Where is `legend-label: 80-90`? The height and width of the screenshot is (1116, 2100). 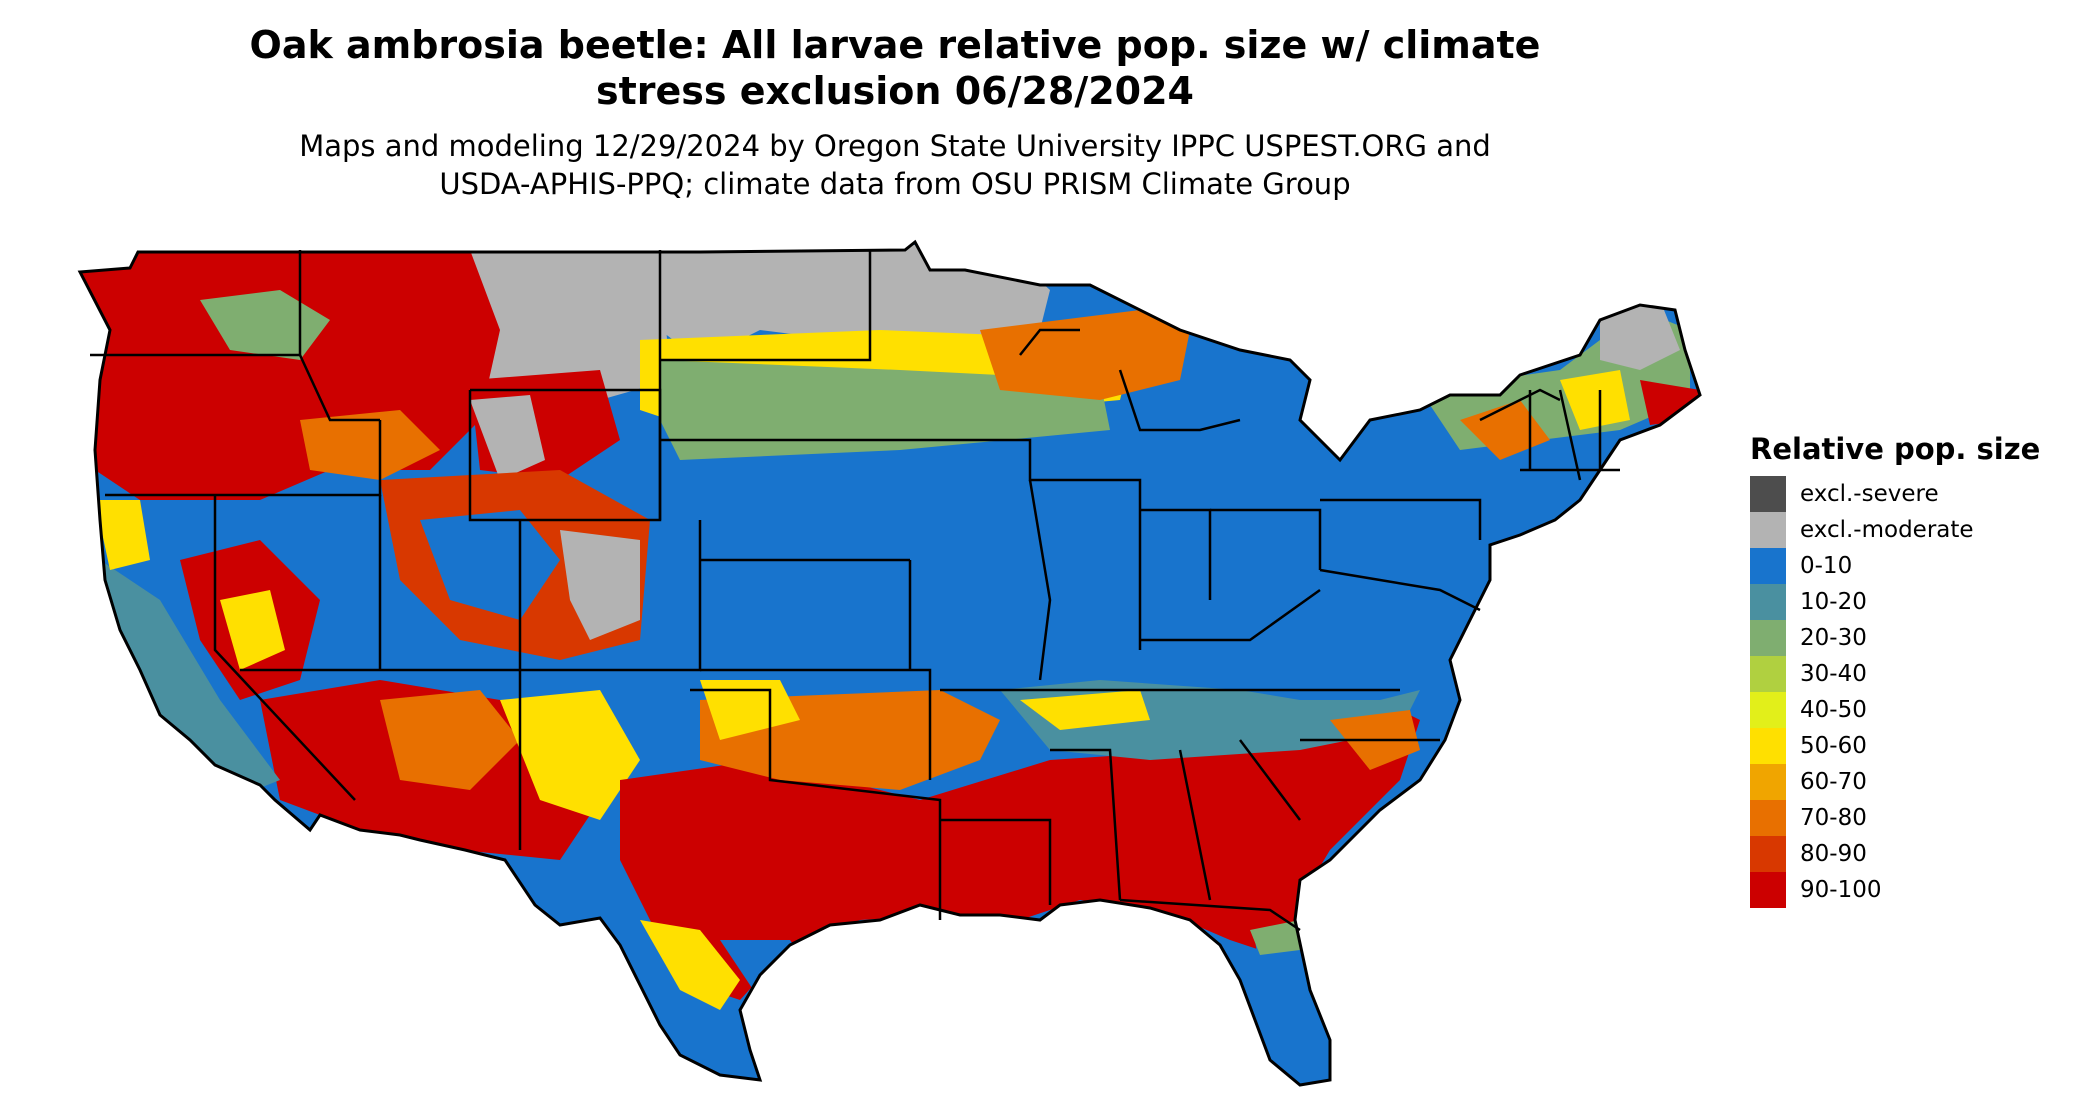
legend-label: 80-90 is located at coordinates (1833, 854).